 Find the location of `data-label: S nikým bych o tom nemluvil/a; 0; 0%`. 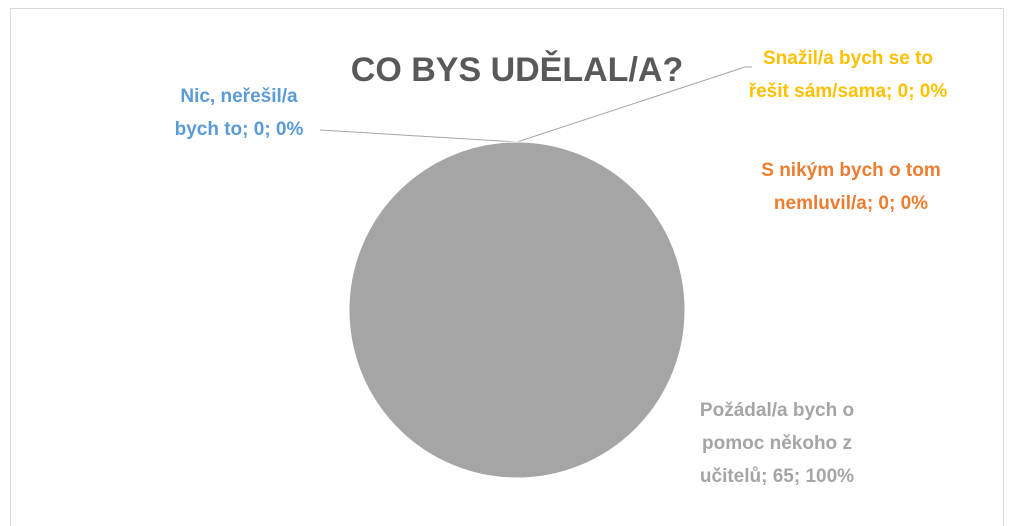

data-label: S nikým bych o tom nemluvil/a; 0; 0% is located at coordinates (851, 187).